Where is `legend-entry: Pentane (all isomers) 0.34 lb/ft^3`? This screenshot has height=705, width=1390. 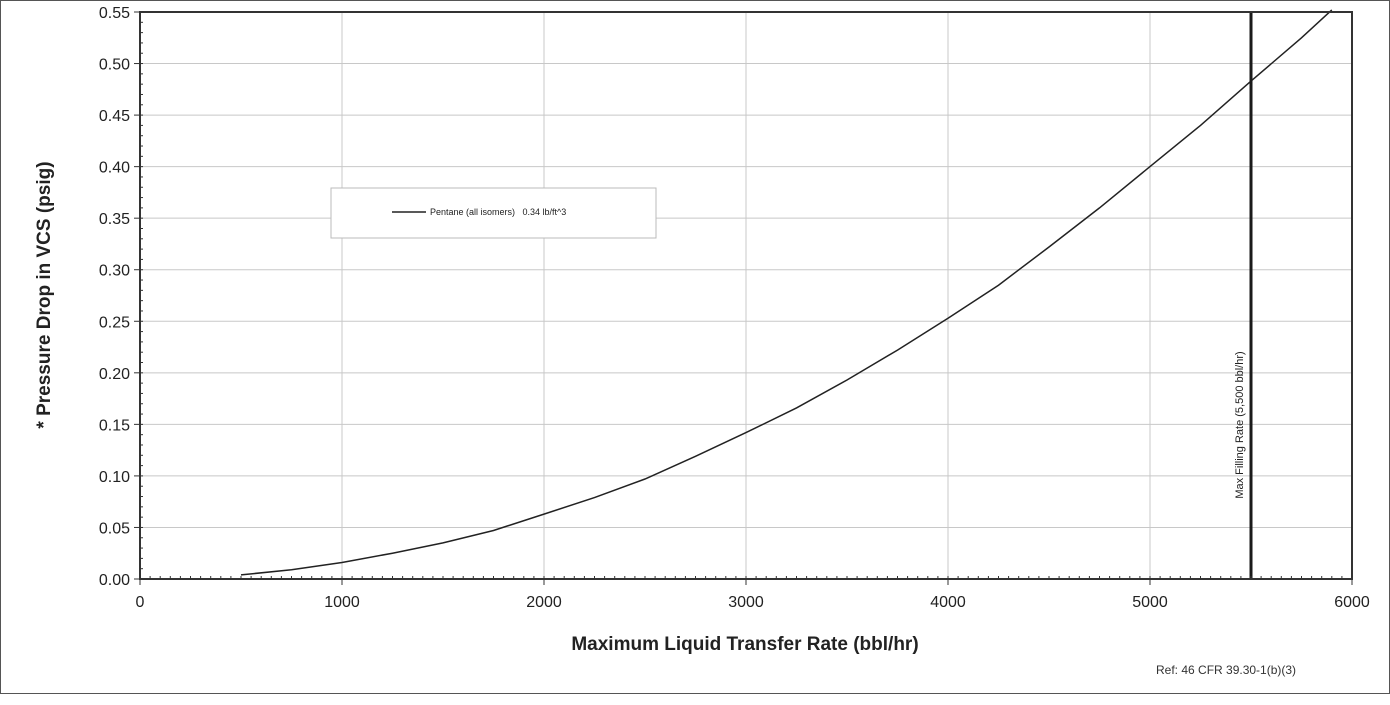 legend-entry: Pentane (all isomers) 0.34 lb/ft^3 is located at coordinates (498, 212).